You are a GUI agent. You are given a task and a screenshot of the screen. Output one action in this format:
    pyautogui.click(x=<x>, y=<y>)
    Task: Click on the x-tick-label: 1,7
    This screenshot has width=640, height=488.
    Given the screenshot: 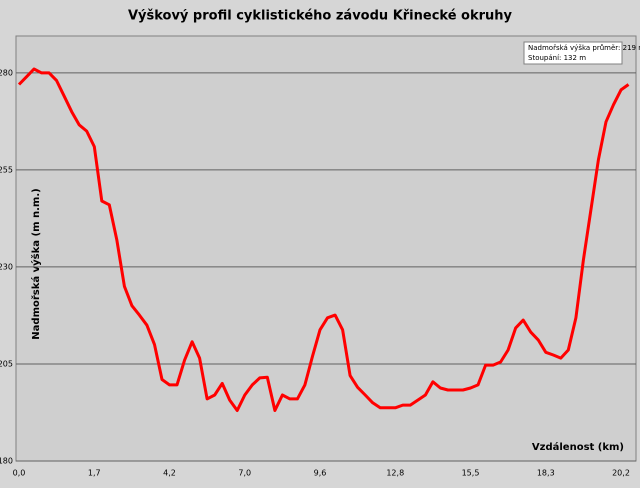 What is the action you would take?
    pyautogui.click(x=94, y=473)
    